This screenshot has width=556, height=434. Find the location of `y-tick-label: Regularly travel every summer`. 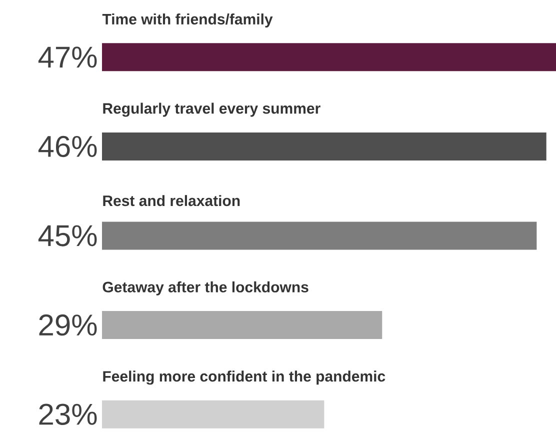

y-tick-label: Regularly travel every summer is located at coordinates (211, 109).